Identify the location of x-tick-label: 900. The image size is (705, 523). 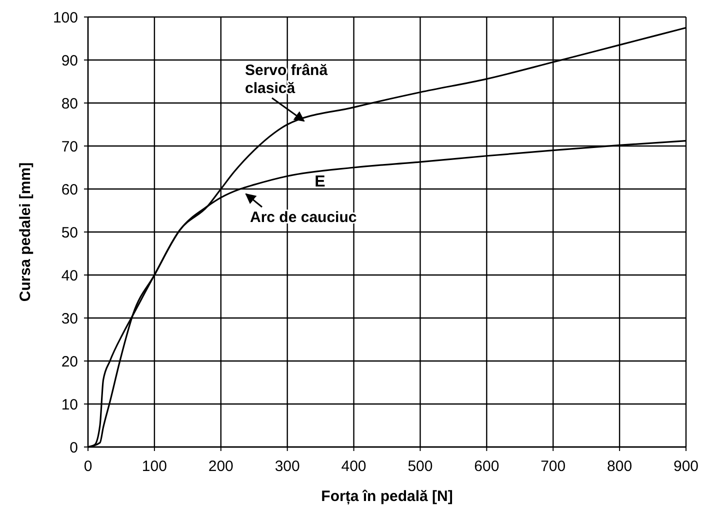
(686, 466).